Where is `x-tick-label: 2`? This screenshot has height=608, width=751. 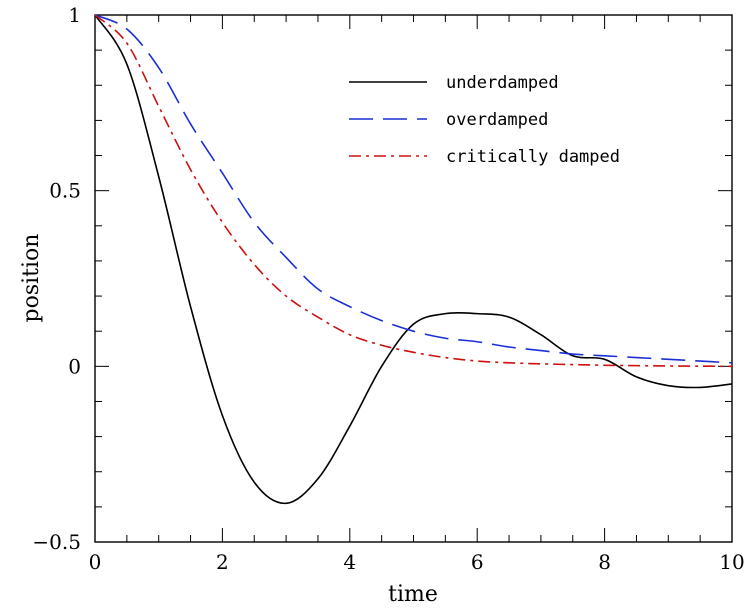 x-tick-label: 2 is located at coordinates (222, 562).